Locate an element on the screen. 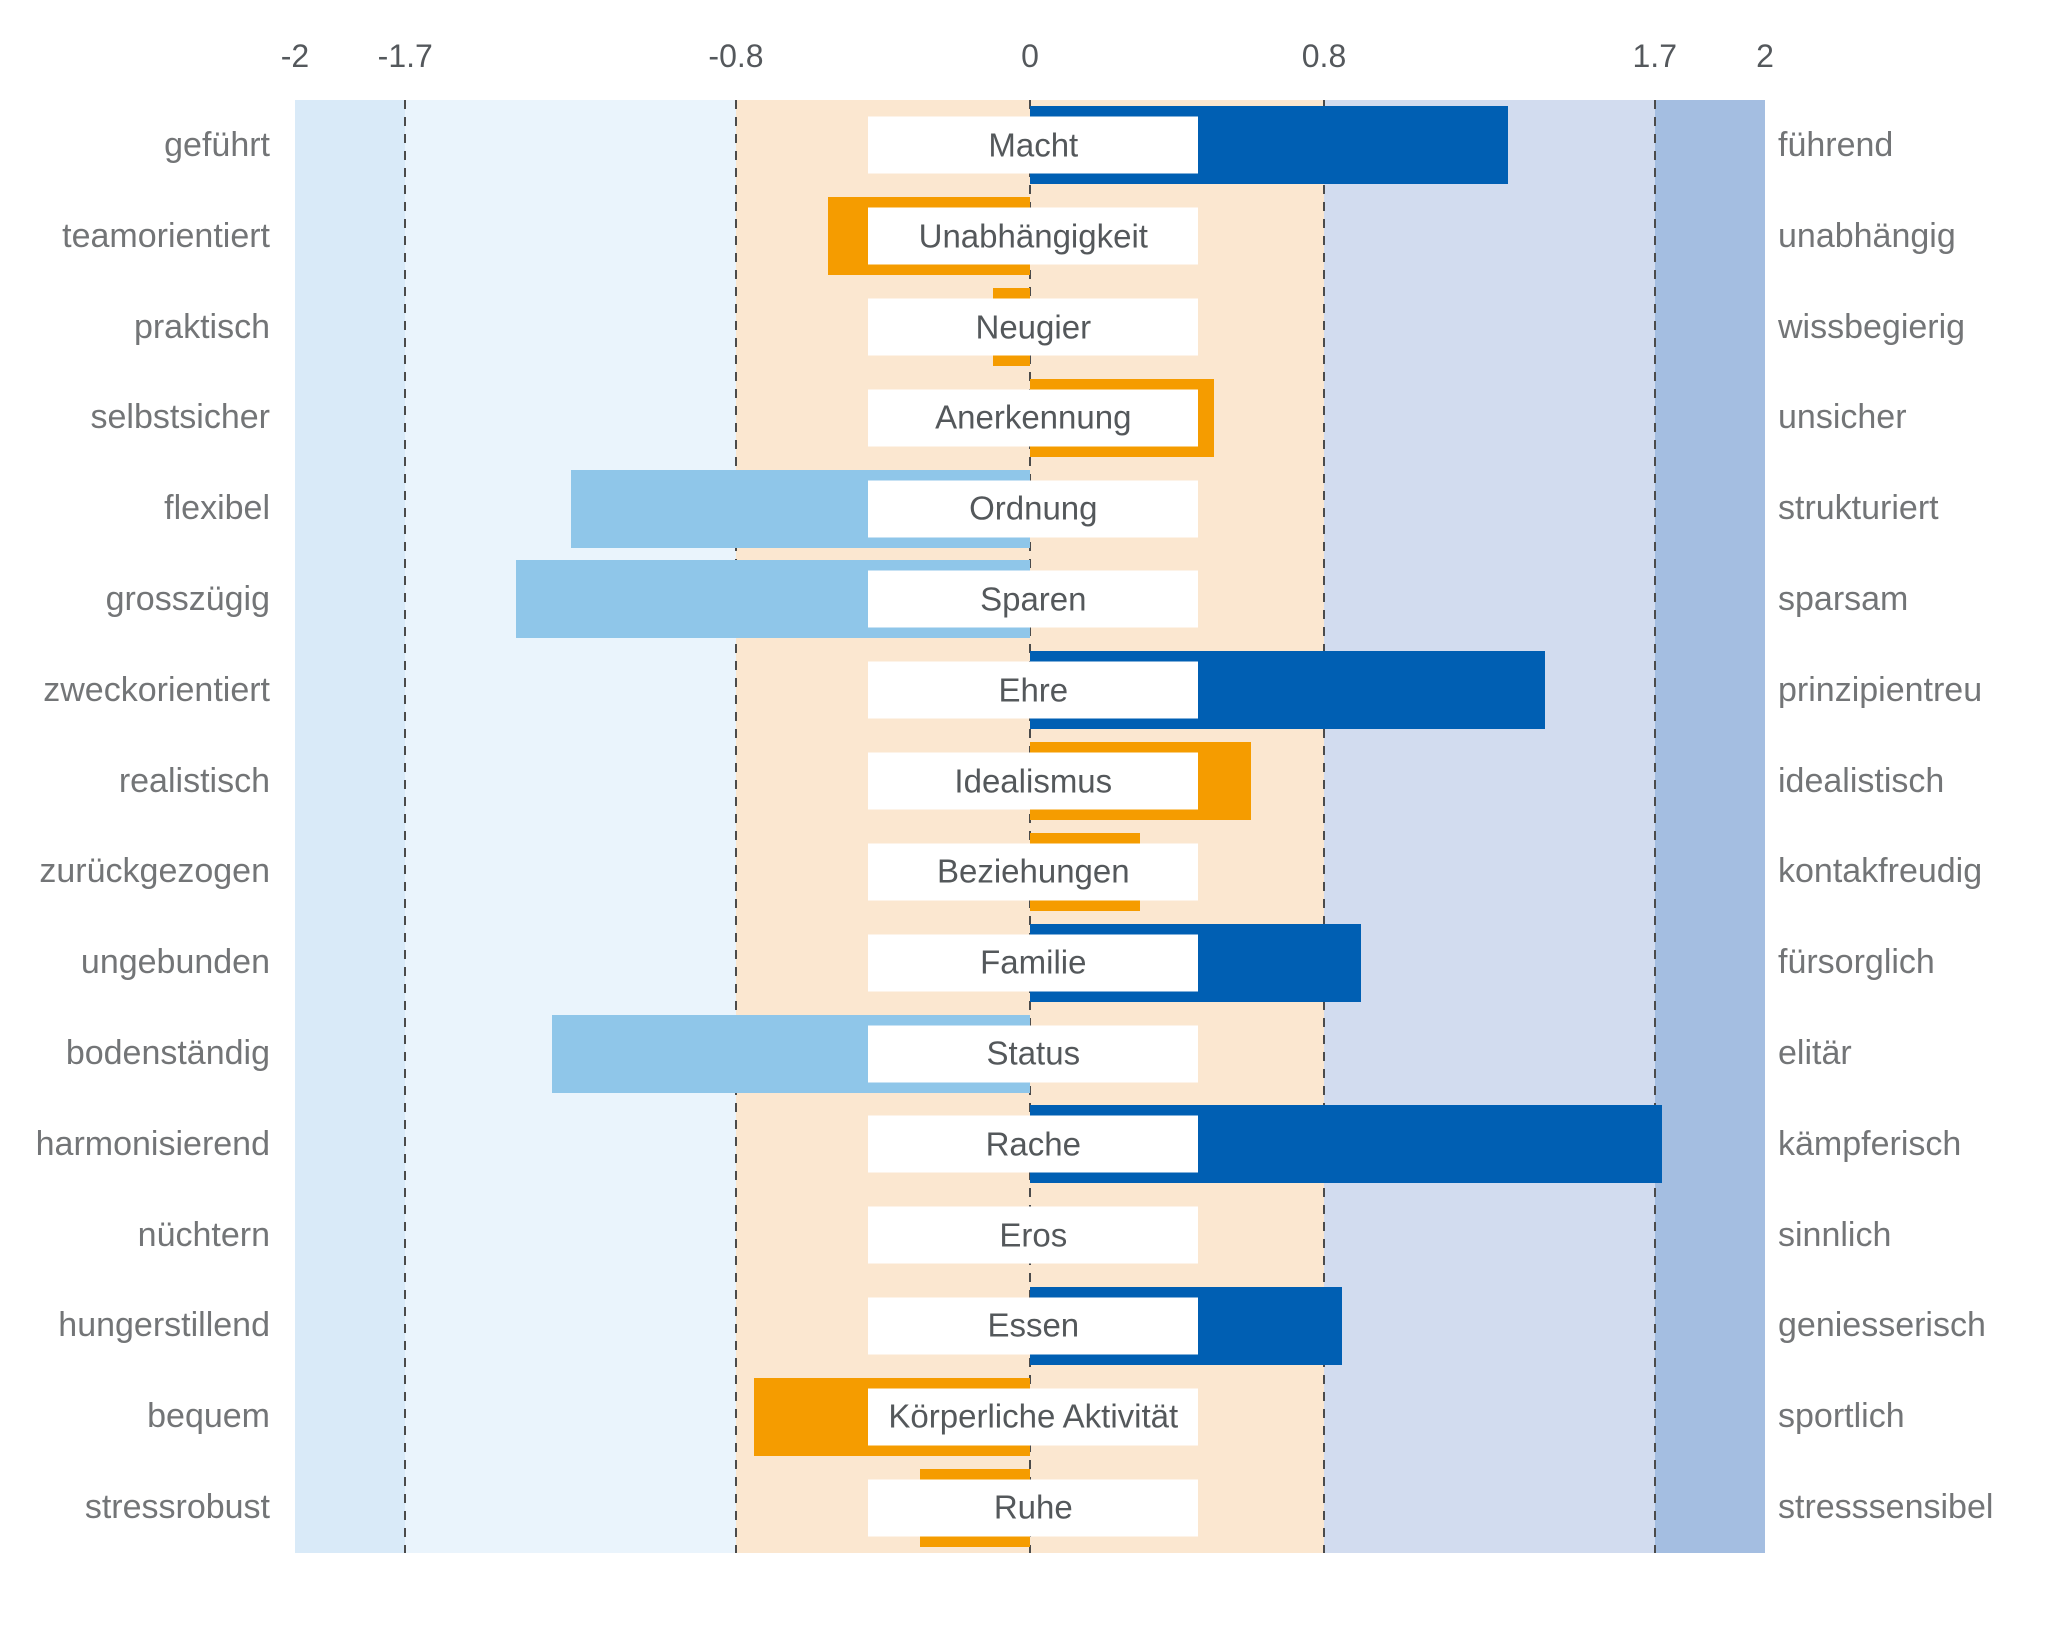  center-label: Neugier is located at coordinates (1033, 327).